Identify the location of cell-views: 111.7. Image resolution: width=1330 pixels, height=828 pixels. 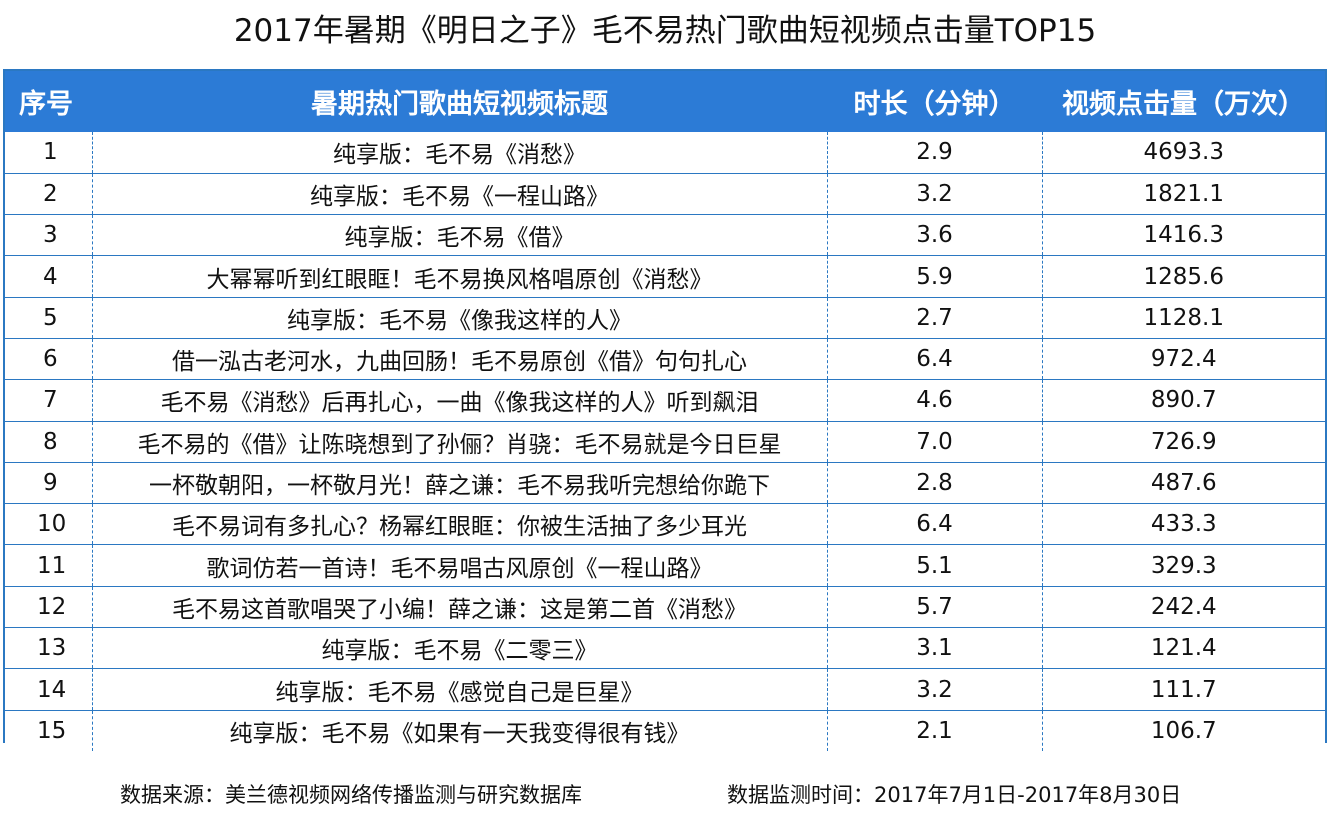
(1183, 689).